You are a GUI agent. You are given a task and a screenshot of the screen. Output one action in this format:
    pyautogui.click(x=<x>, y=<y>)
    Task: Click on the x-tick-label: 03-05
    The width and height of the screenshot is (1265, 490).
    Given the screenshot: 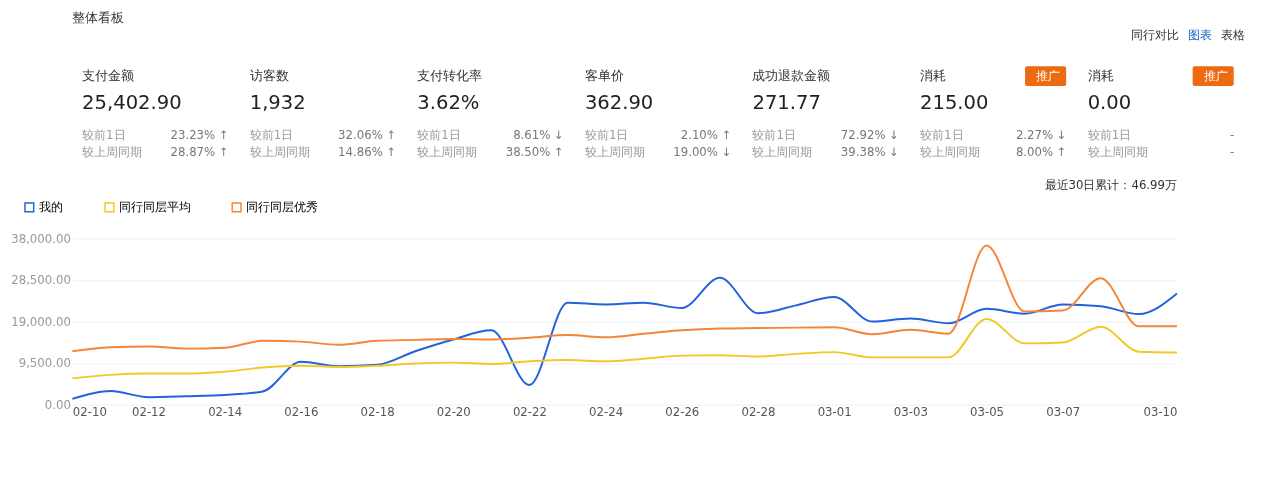 What is the action you would take?
    pyautogui.click(x=987, y=411)
    